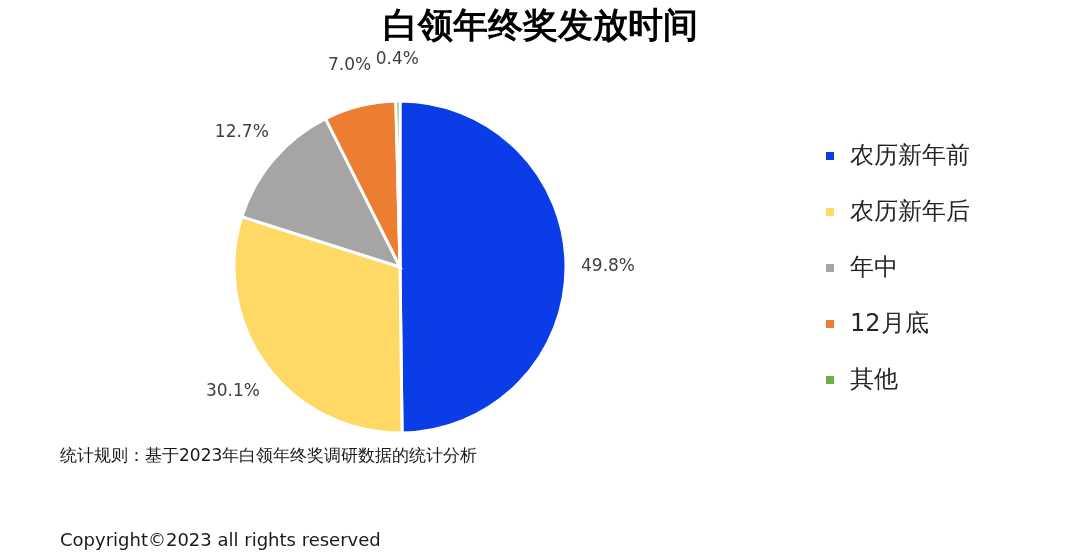 This screenshot has height=557, width=1080. Describe the element at coordinates (349, 64) in the screenshot. I see `data-label: 7.0%` at that location.